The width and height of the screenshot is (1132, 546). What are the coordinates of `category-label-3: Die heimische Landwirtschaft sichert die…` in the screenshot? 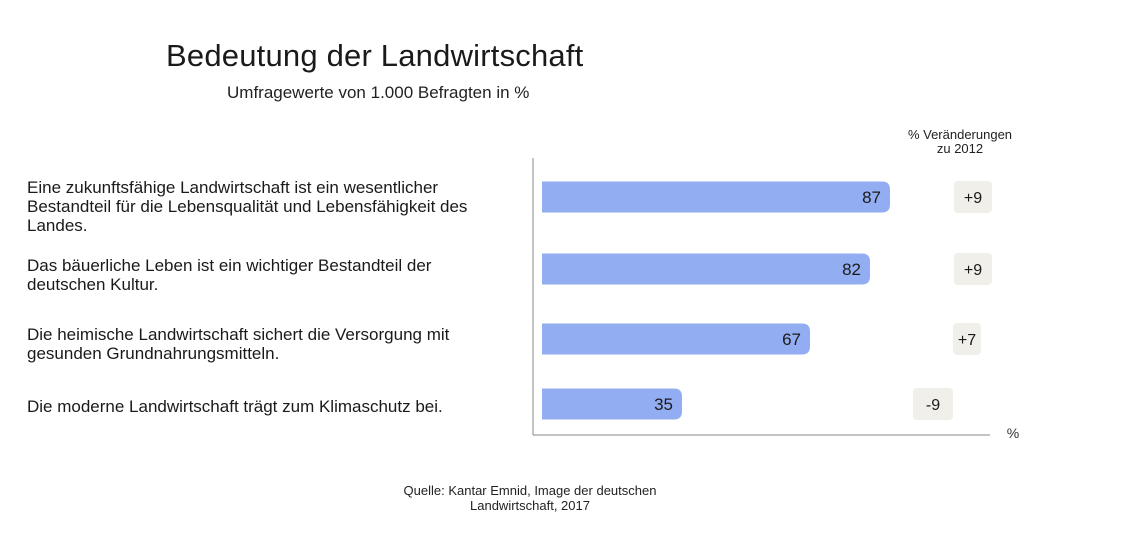 It's located at (277, 344).